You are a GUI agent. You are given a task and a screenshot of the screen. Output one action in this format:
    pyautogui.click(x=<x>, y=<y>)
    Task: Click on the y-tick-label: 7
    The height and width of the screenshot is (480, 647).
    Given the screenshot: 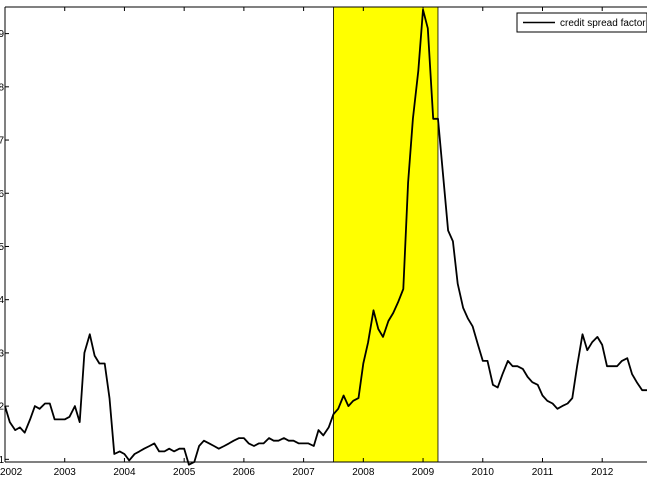 What is the action you would take?
    pyautogui.click(x=2, y=141)
    